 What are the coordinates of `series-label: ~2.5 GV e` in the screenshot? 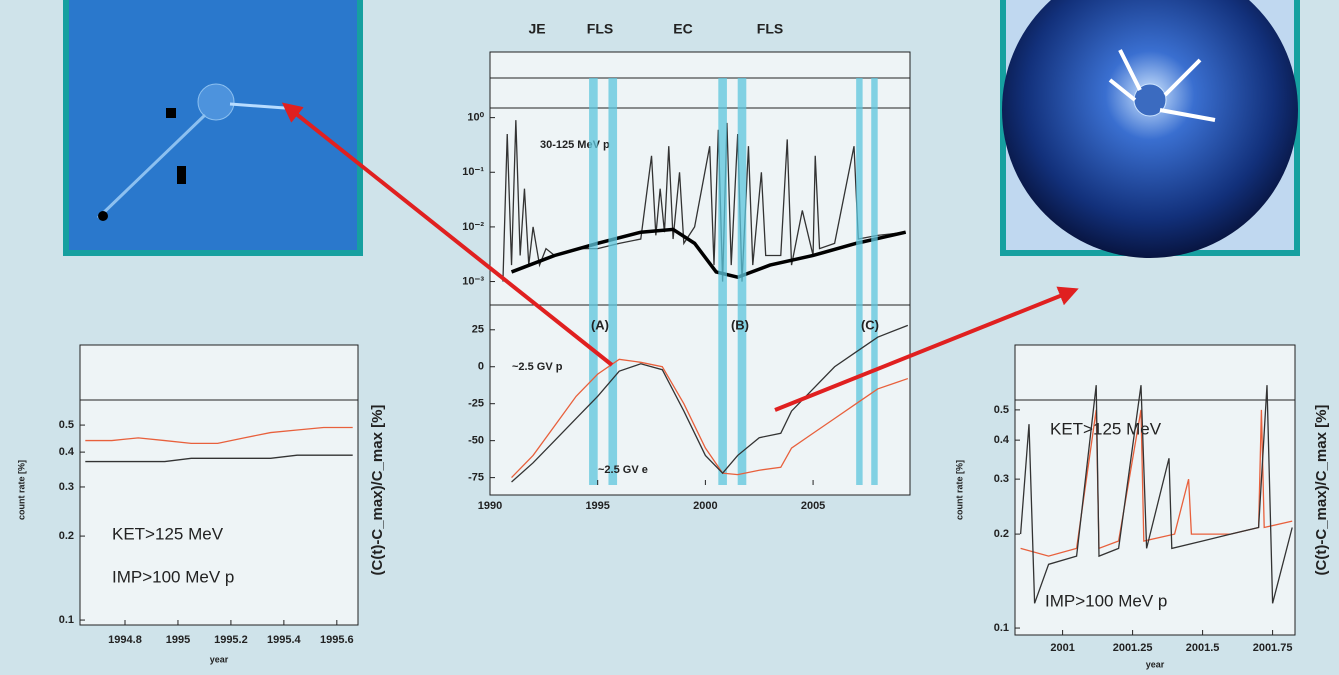 It's located at (623, 470).